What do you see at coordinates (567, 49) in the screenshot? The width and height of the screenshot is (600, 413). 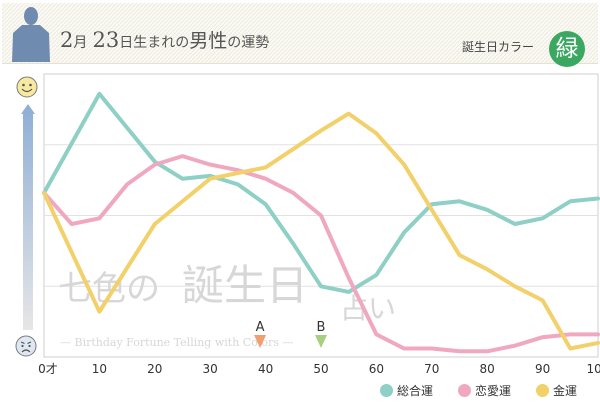 I see `birthday-color-badge: 緑` at bounding box center [567, 49].